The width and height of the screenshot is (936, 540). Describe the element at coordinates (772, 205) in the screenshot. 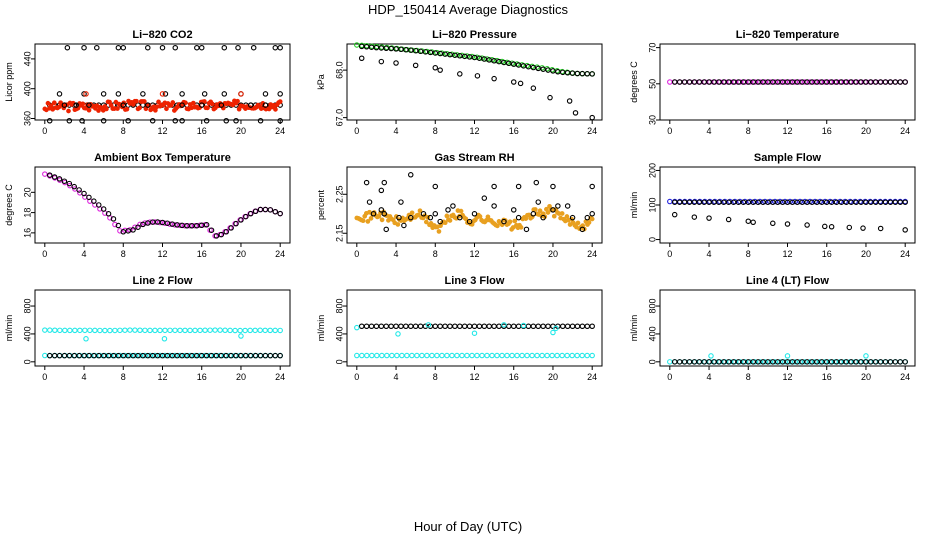

I see `panel-6: Sample Flow 0 4 8 12 16 20 24 0 100 200 ml/min` at that location.